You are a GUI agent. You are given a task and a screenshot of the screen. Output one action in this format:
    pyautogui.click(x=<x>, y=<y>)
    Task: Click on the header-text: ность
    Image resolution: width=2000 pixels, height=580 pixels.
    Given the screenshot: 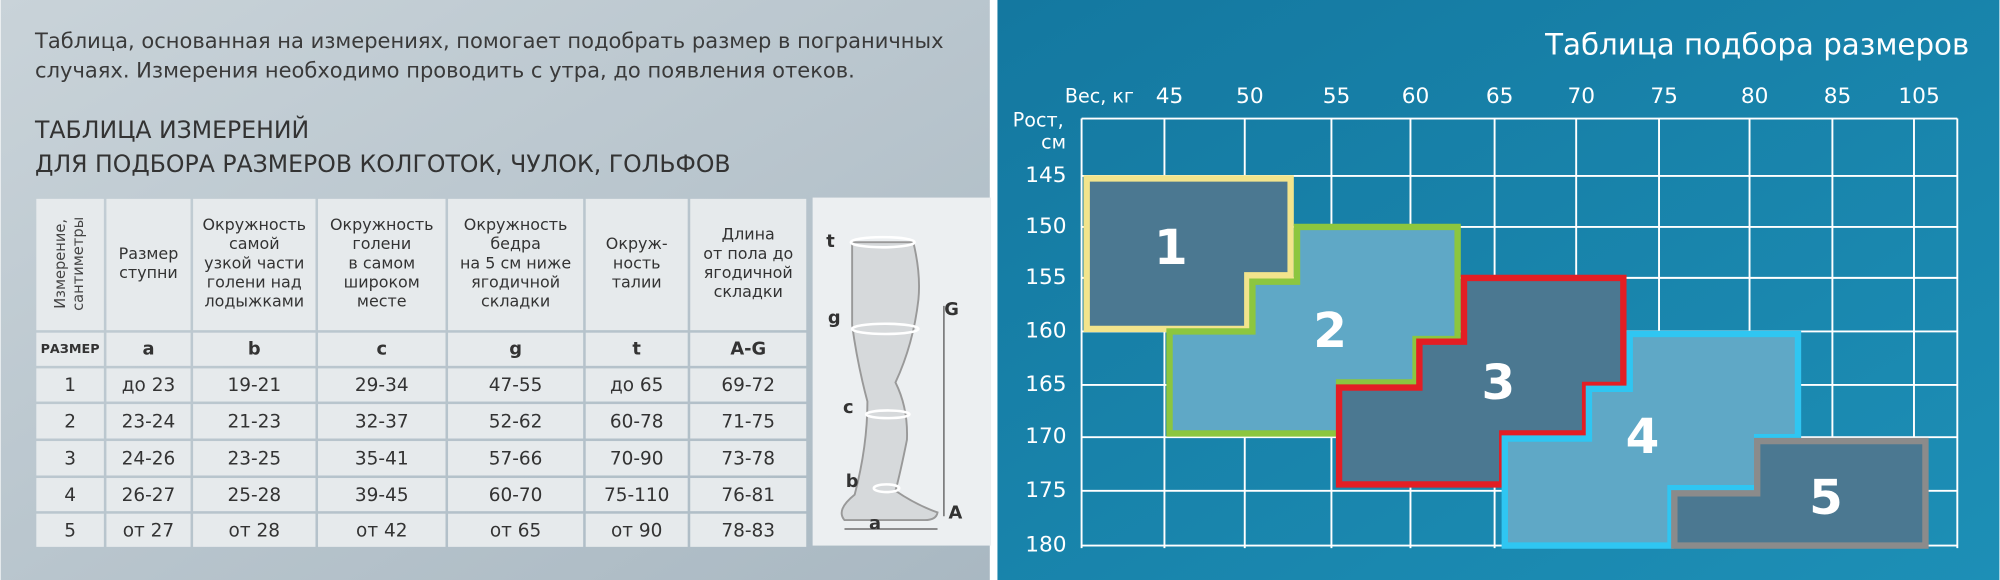 What is the action you would take?
    pyautogui.click(x=637, y=262)
    